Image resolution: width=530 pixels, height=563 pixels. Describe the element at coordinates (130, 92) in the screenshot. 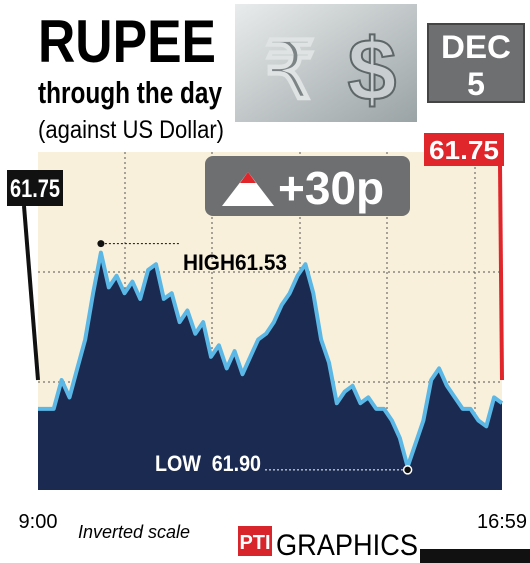

I see `chart-subtitle: through the day` at that location.